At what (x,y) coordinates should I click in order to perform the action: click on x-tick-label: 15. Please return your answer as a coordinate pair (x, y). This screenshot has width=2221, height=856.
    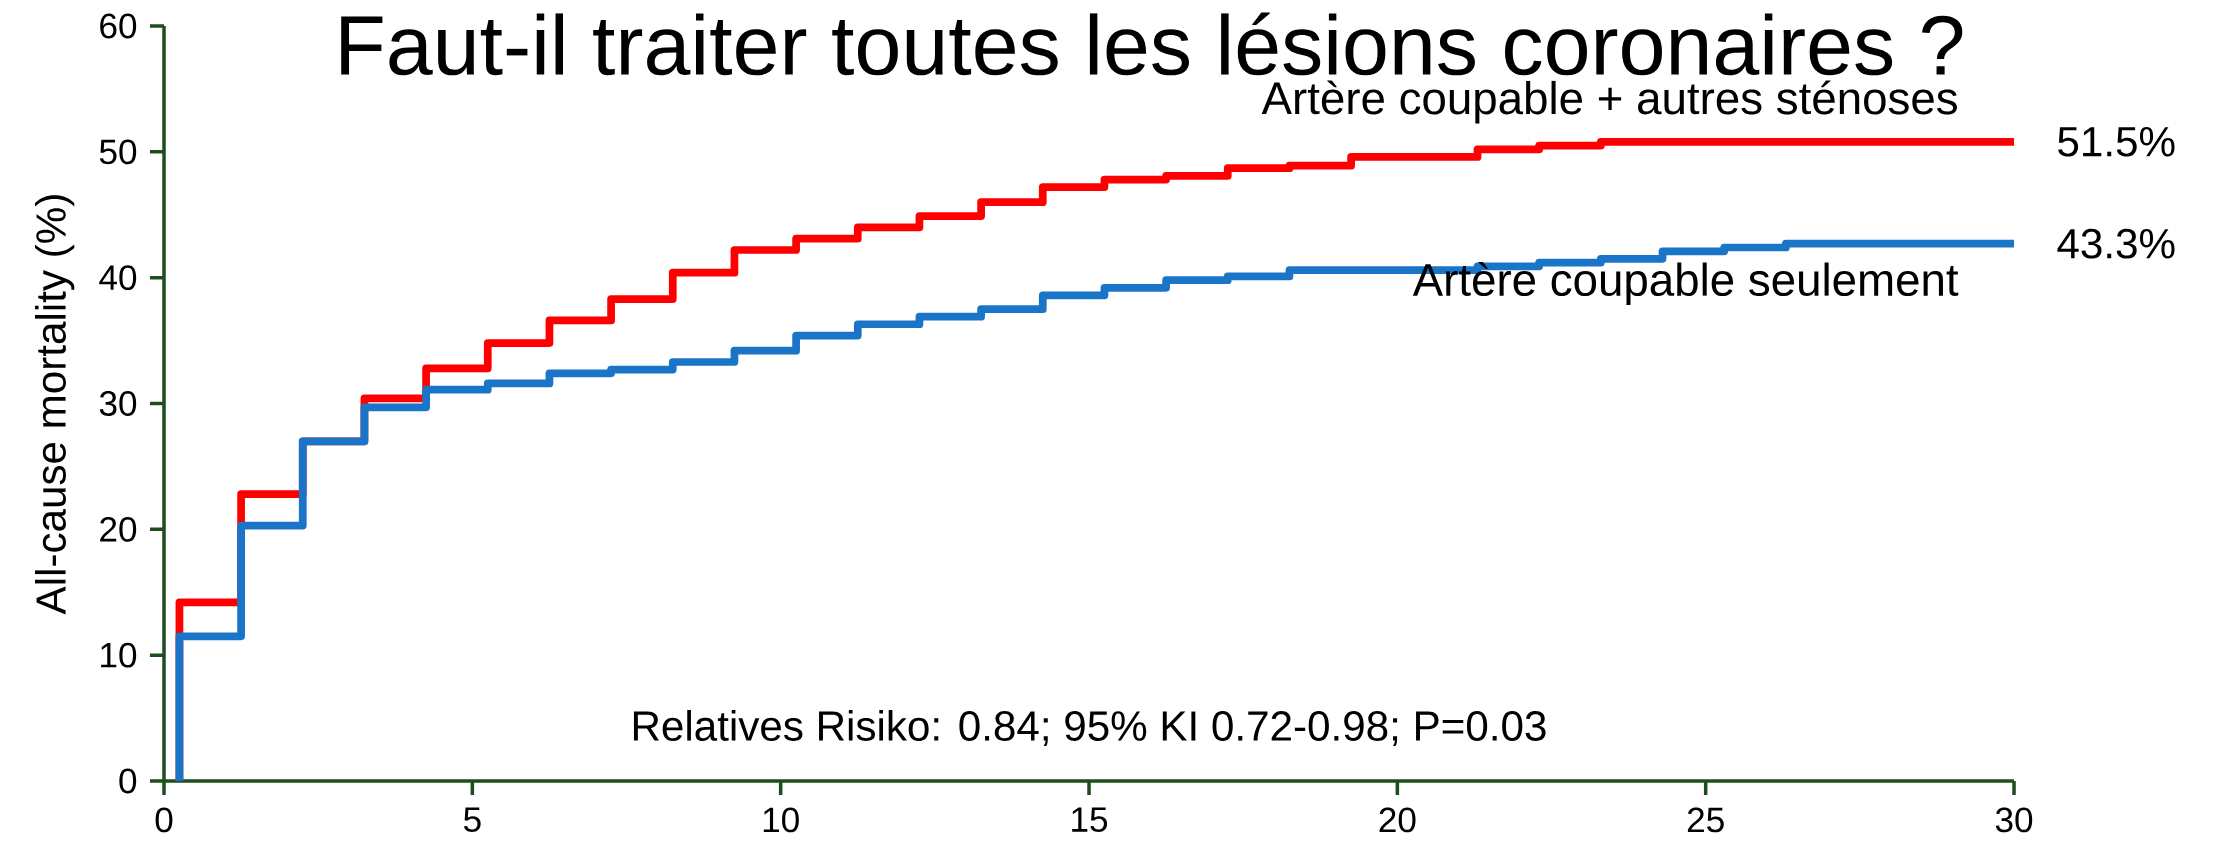
    Looking at the image, I should click on (1090, 819).